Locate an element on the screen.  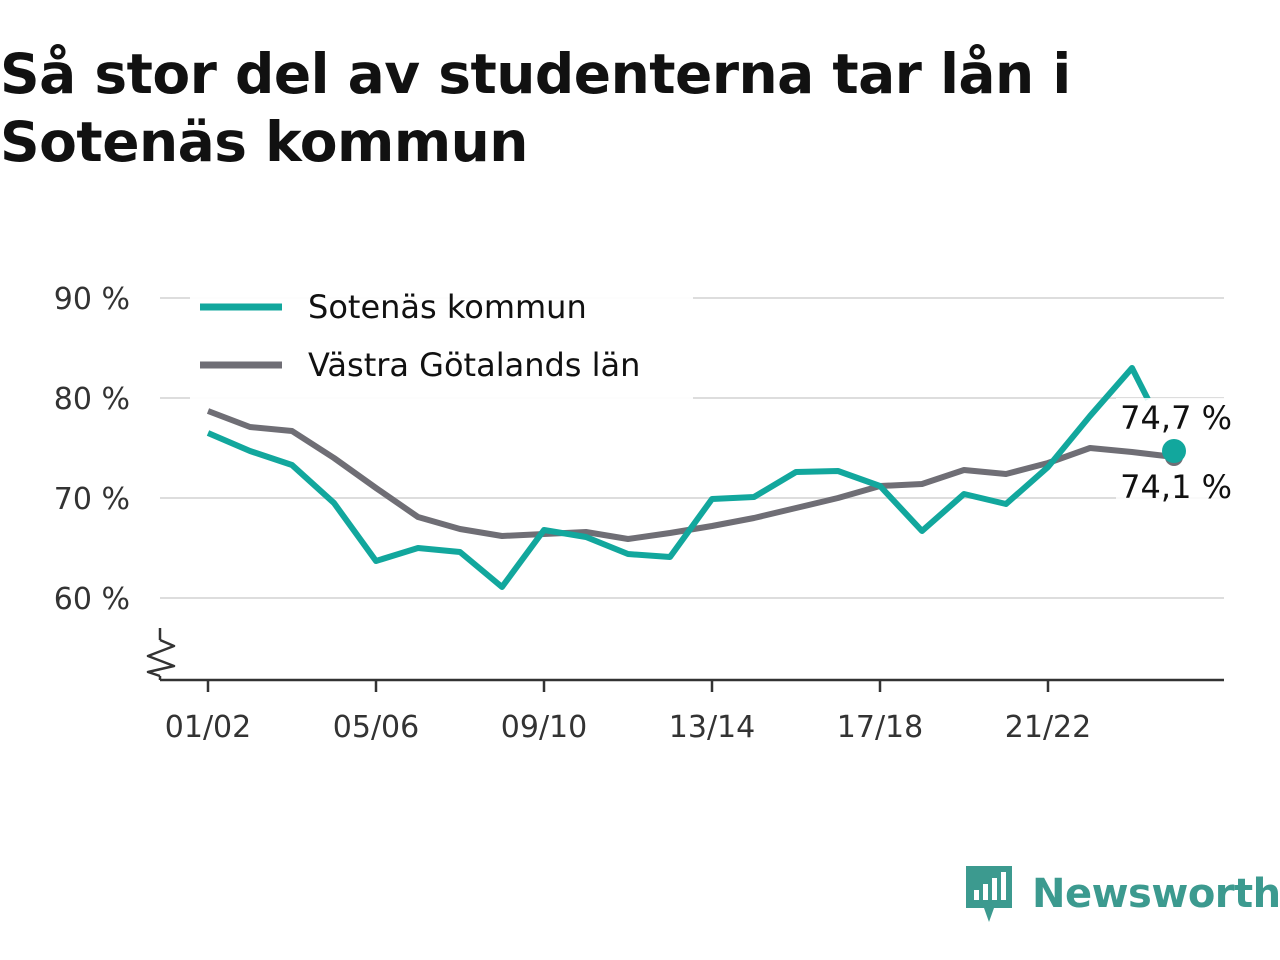
x-tick-label: 01/02 is located at coordinates (208, 727).